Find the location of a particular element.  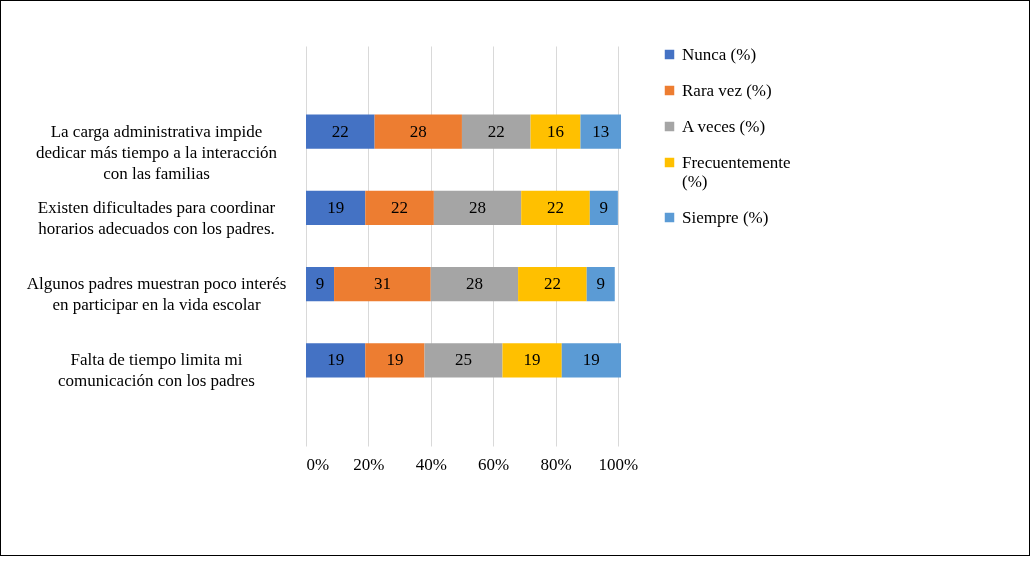

y-tick-label: La carga administrativa impide dedicar más tiempo a la interacción con las familias is located at coordinates (156, 152).